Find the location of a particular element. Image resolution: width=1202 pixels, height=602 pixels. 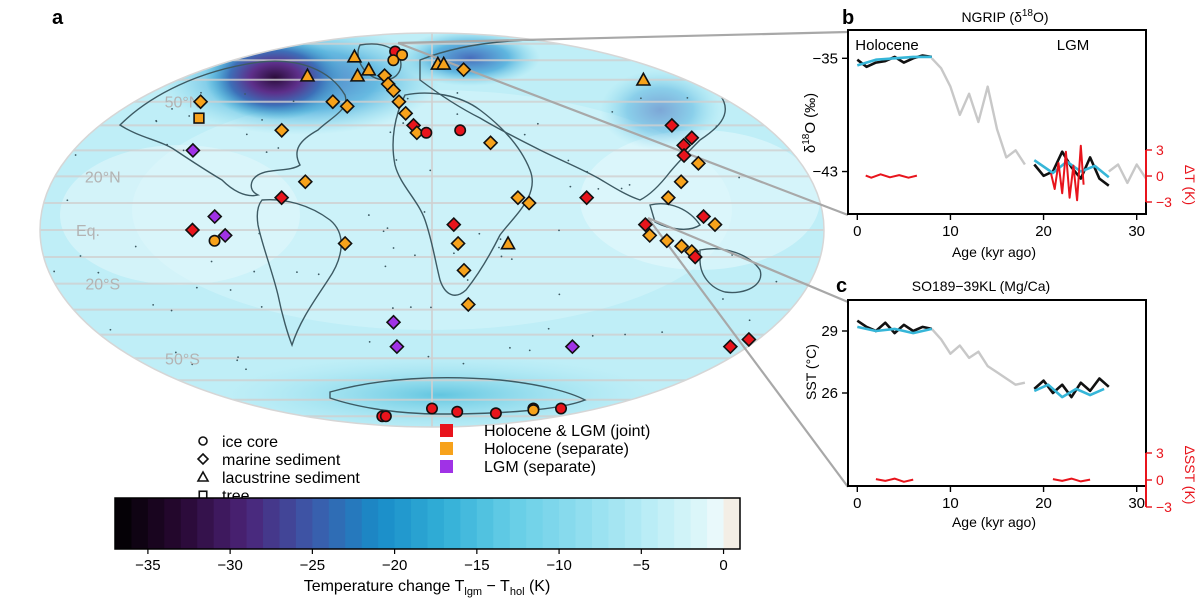

series-older is located at coordinates (1128, 174).